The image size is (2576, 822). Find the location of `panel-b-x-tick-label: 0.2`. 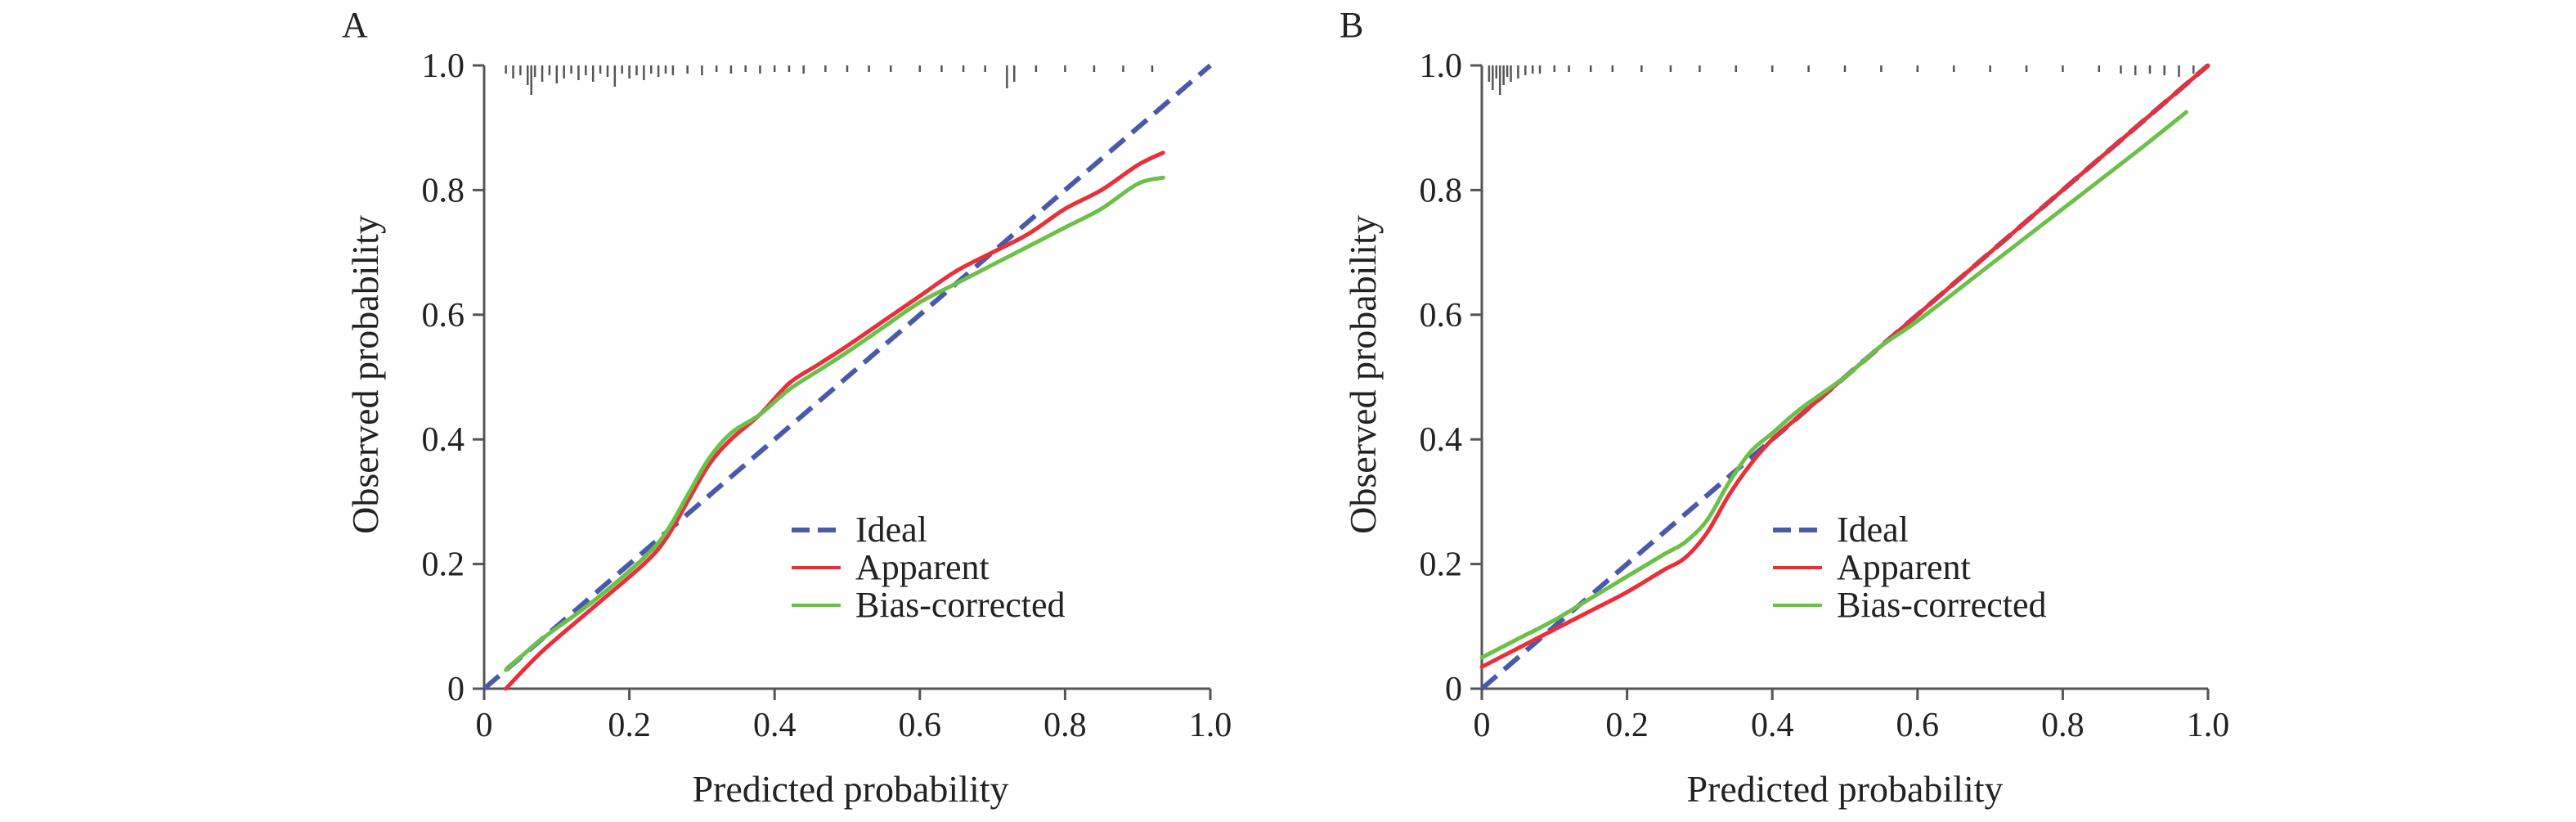

panel-b-x-tick-label: 0.2 is located at coordinates (1627, 725).